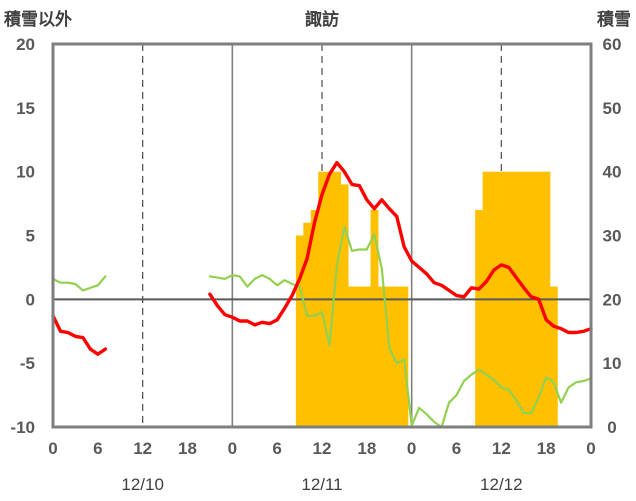 Image resolution: width=636 pixels, height=501 pixels. Describe the element at coordinates (612, 172) in the screenshot. I see `y-right-tick-label: 40` at that location.